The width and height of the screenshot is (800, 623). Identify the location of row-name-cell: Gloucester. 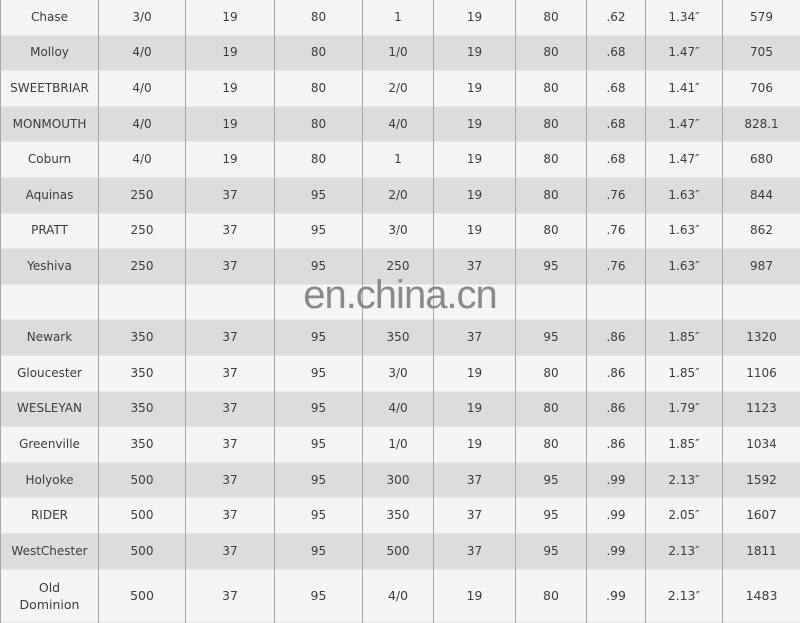
(50, 373).